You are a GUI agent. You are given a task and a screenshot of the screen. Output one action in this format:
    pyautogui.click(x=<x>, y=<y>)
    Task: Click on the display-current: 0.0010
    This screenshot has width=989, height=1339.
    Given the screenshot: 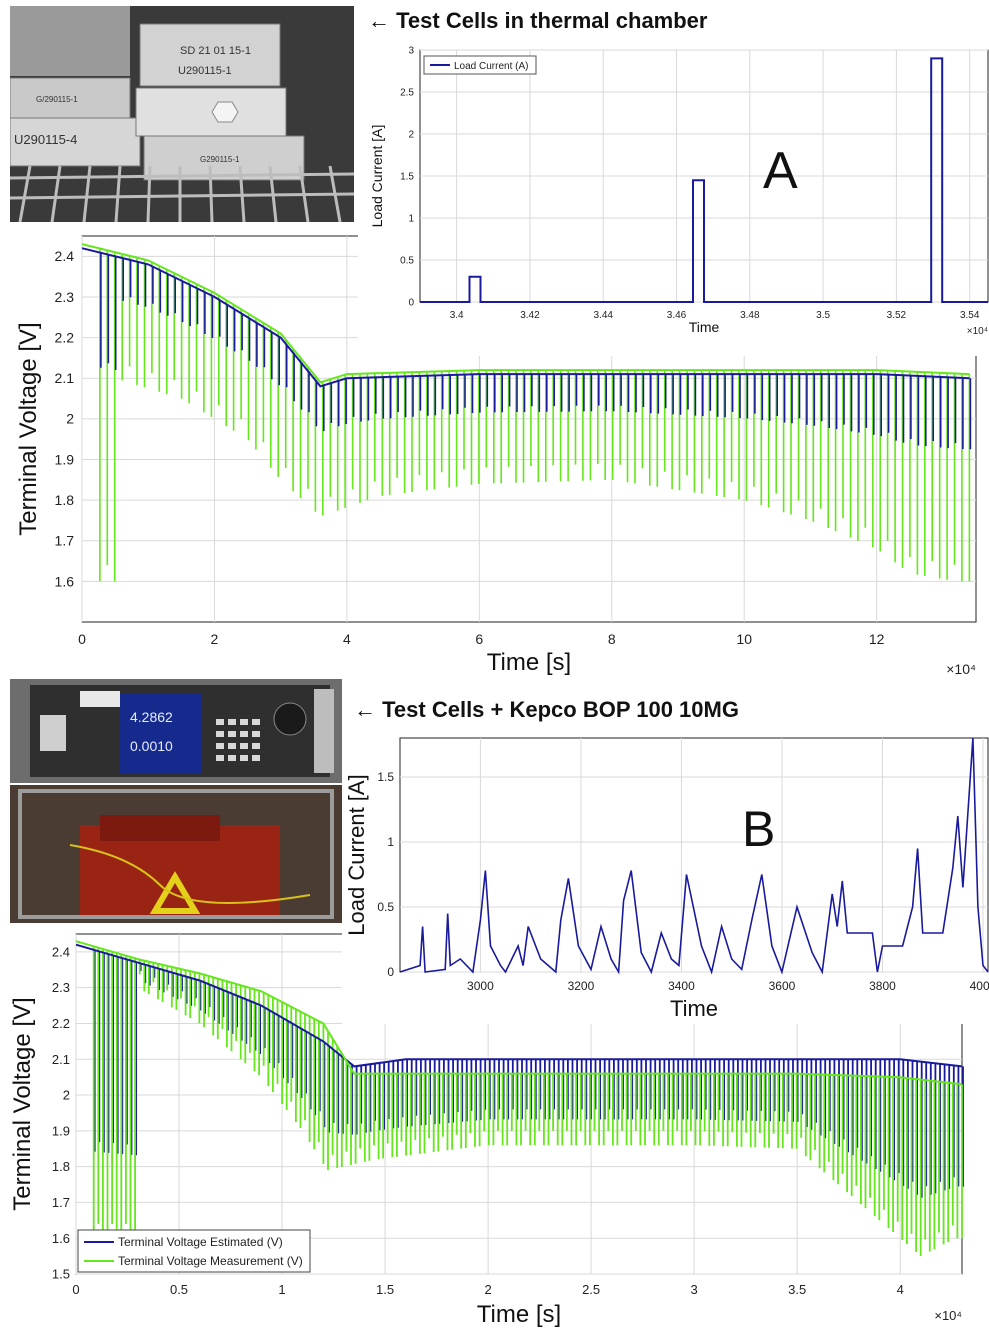 What is the action you would take?
    pyautogui.click(x=151, y=746)
    